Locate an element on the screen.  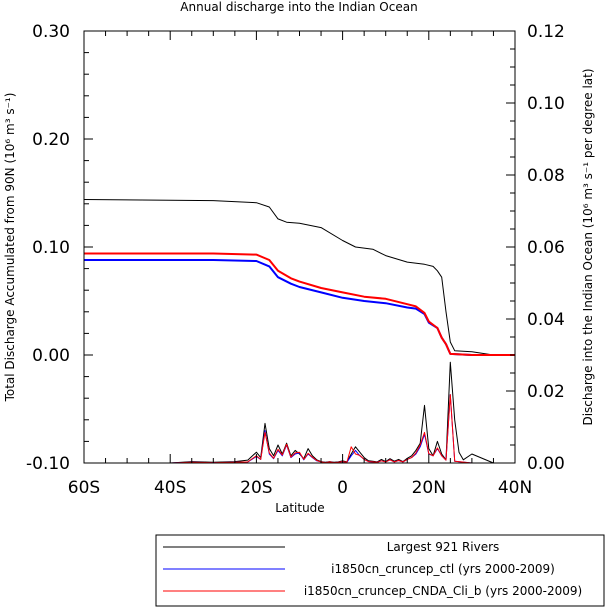
x-tick-label: 60S is located at coordinates (84, 488).